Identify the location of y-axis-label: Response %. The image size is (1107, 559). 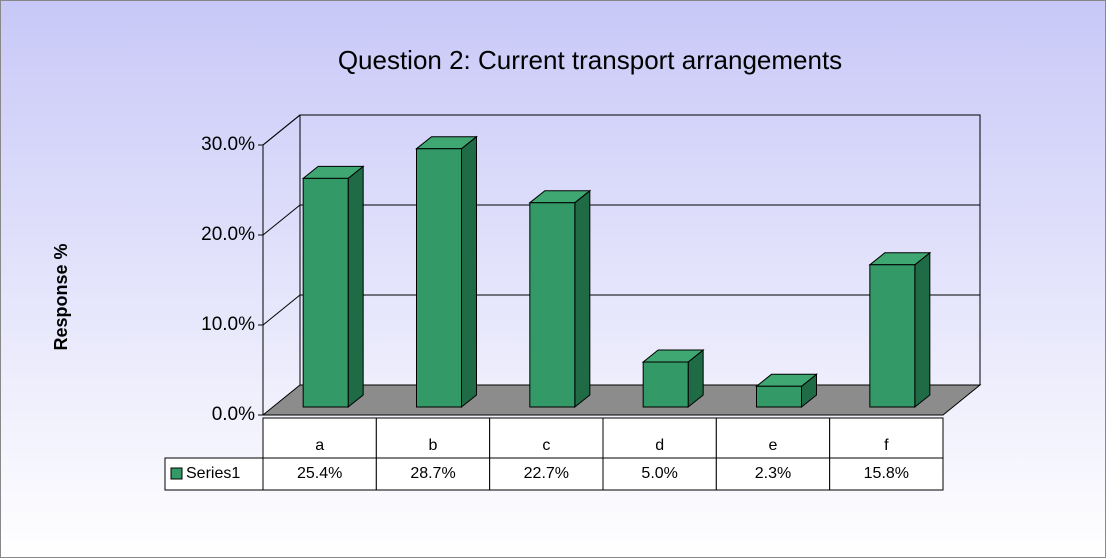
(61, 296).